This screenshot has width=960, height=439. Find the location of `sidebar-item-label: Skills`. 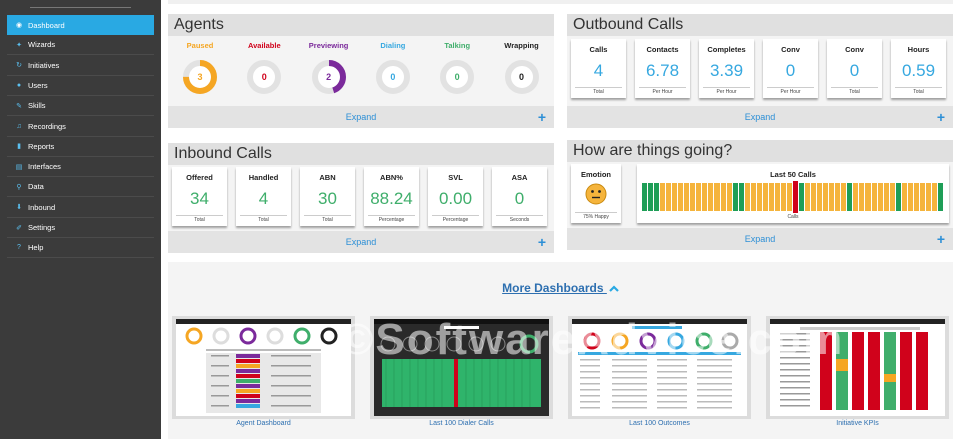

sidebar-item-label: Skills is located at coordinates (37, 106).